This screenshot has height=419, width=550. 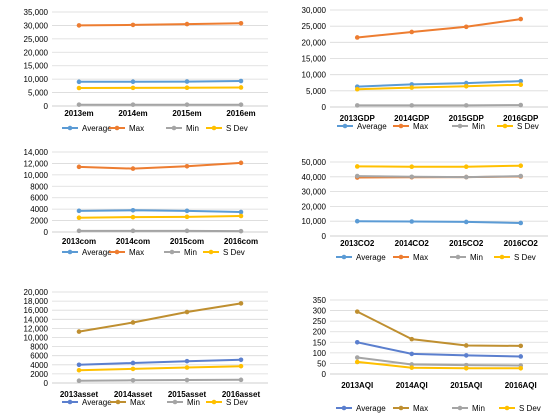 What do you see at coordinates (132, 113) in the screenshot?
I see `x-tick-label: 2014em` at bounding box center [132, 113].